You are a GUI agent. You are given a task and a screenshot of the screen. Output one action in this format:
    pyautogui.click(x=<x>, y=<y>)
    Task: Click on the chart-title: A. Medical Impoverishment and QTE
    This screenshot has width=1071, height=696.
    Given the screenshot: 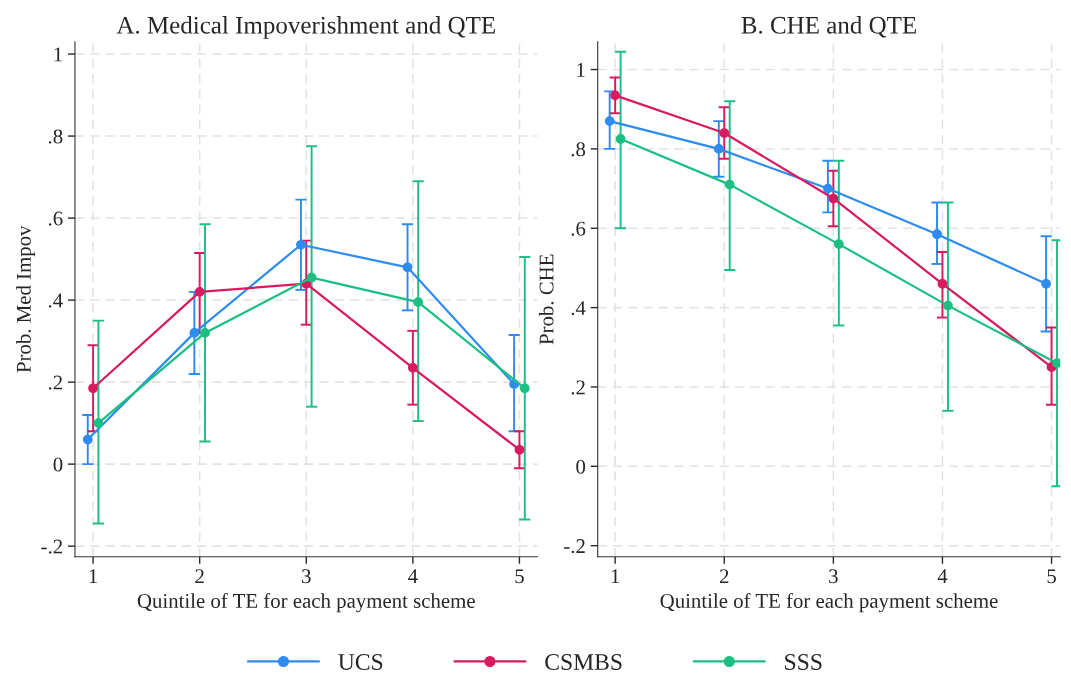 What is the action you would take?
    pyautogui.click(x=305, y=27)
    